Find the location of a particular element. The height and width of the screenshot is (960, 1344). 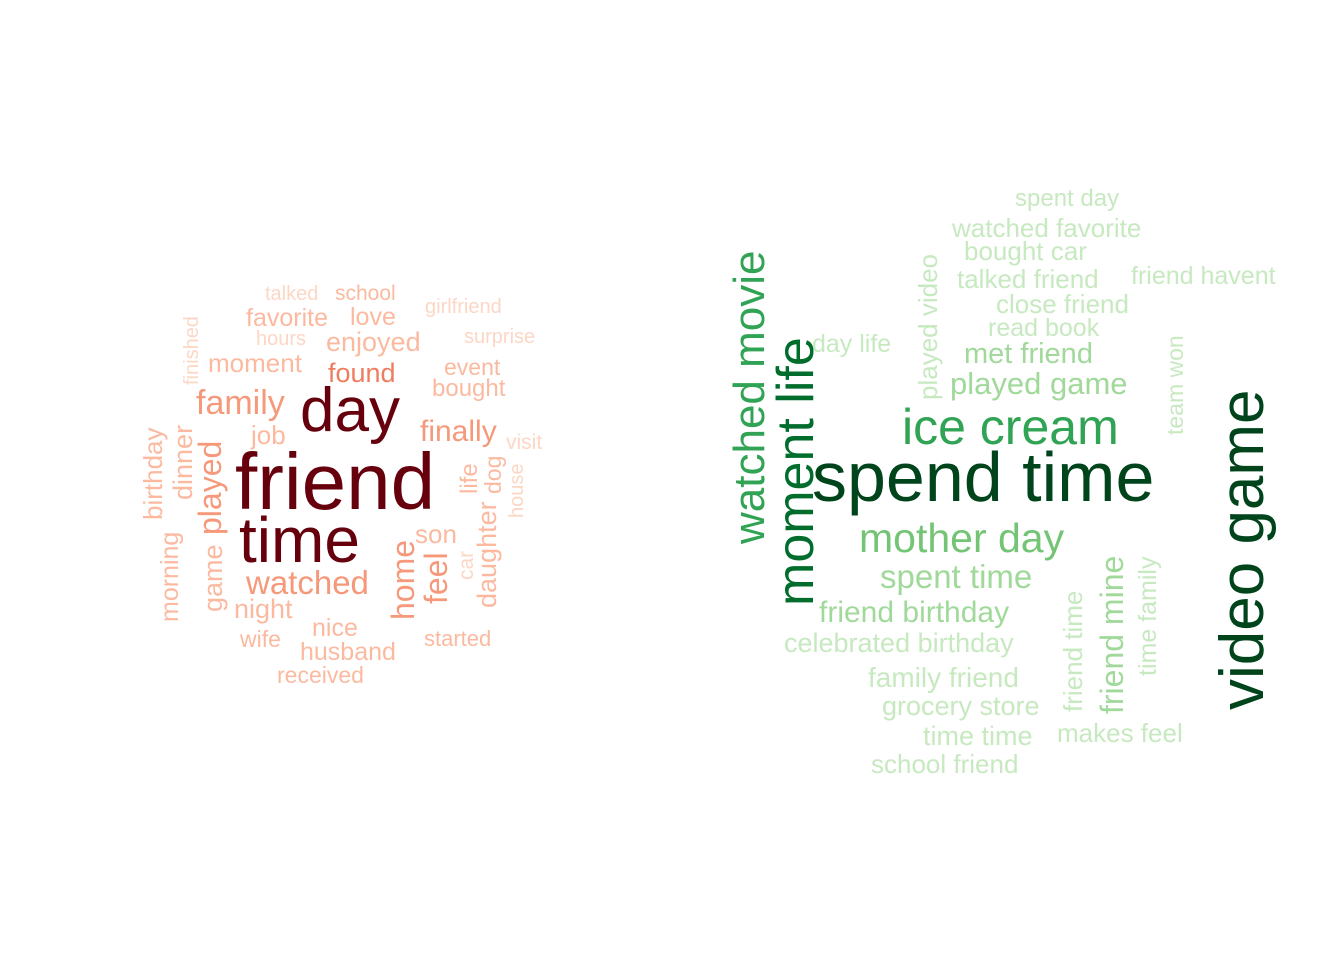

cloud-phrase: video game is located at coordinates (1242, 549).